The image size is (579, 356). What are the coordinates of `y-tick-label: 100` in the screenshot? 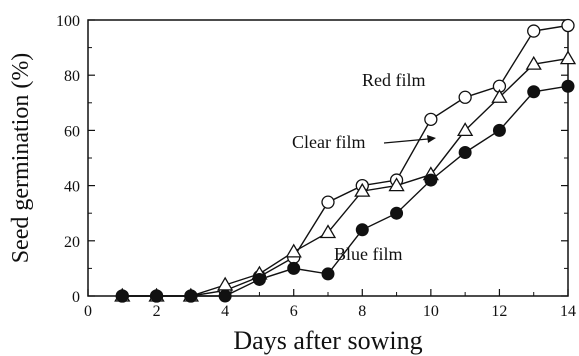 It's located at (68, 21).